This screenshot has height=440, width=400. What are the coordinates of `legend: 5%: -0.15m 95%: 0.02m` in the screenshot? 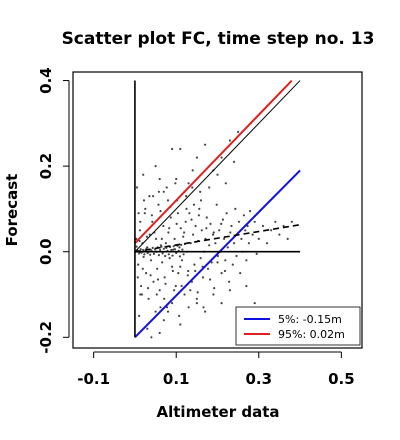 It's located at (298, 326).